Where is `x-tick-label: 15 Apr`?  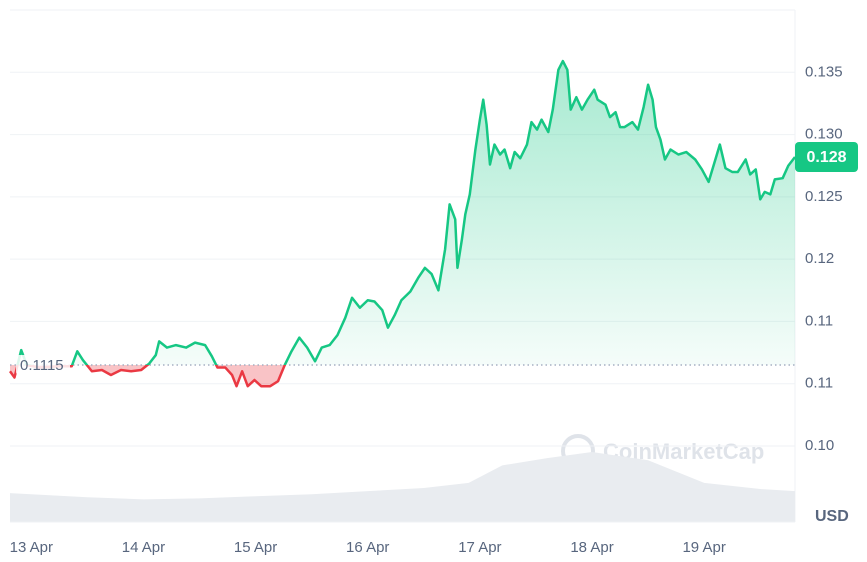 x-tick-label: 15 Apr is located at coordinates (255, 547).